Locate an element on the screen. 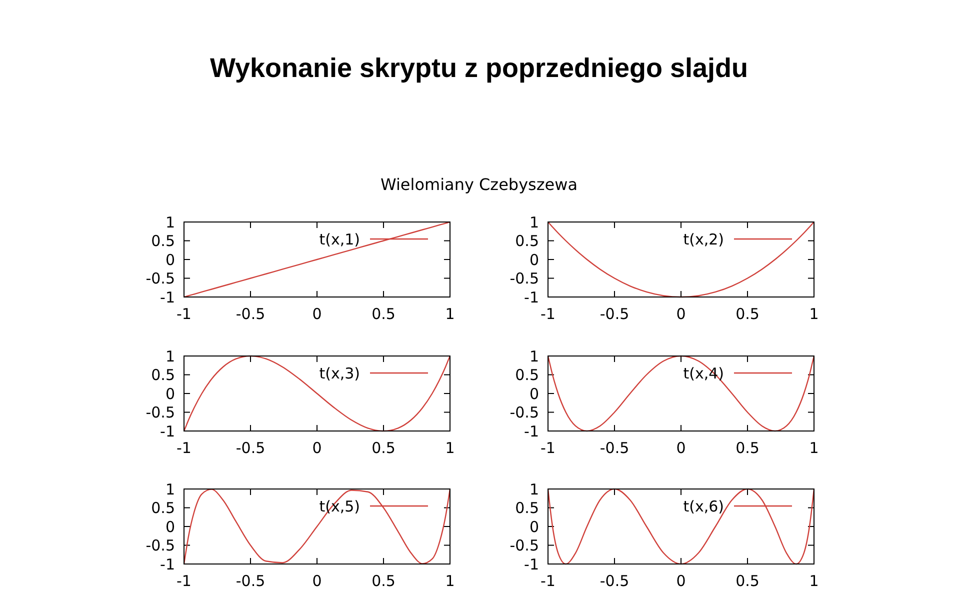 This screenshot has height=592, width=959. legend-label: t(x,2) is located at coordinates (703, 239).